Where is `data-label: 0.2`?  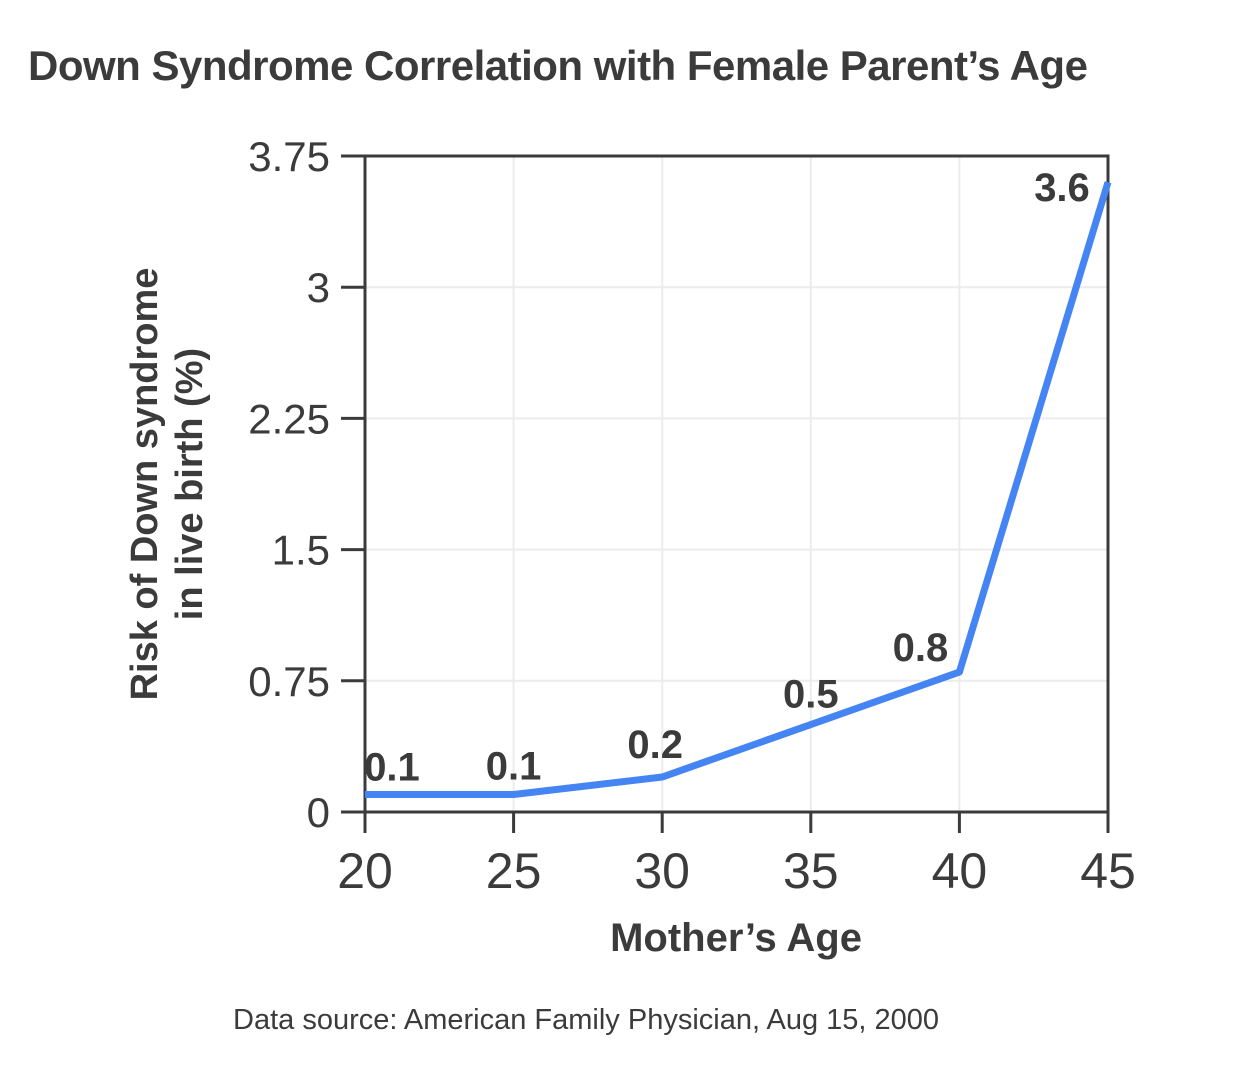 data-label: 0.2 is located at coordinates (655, 745).